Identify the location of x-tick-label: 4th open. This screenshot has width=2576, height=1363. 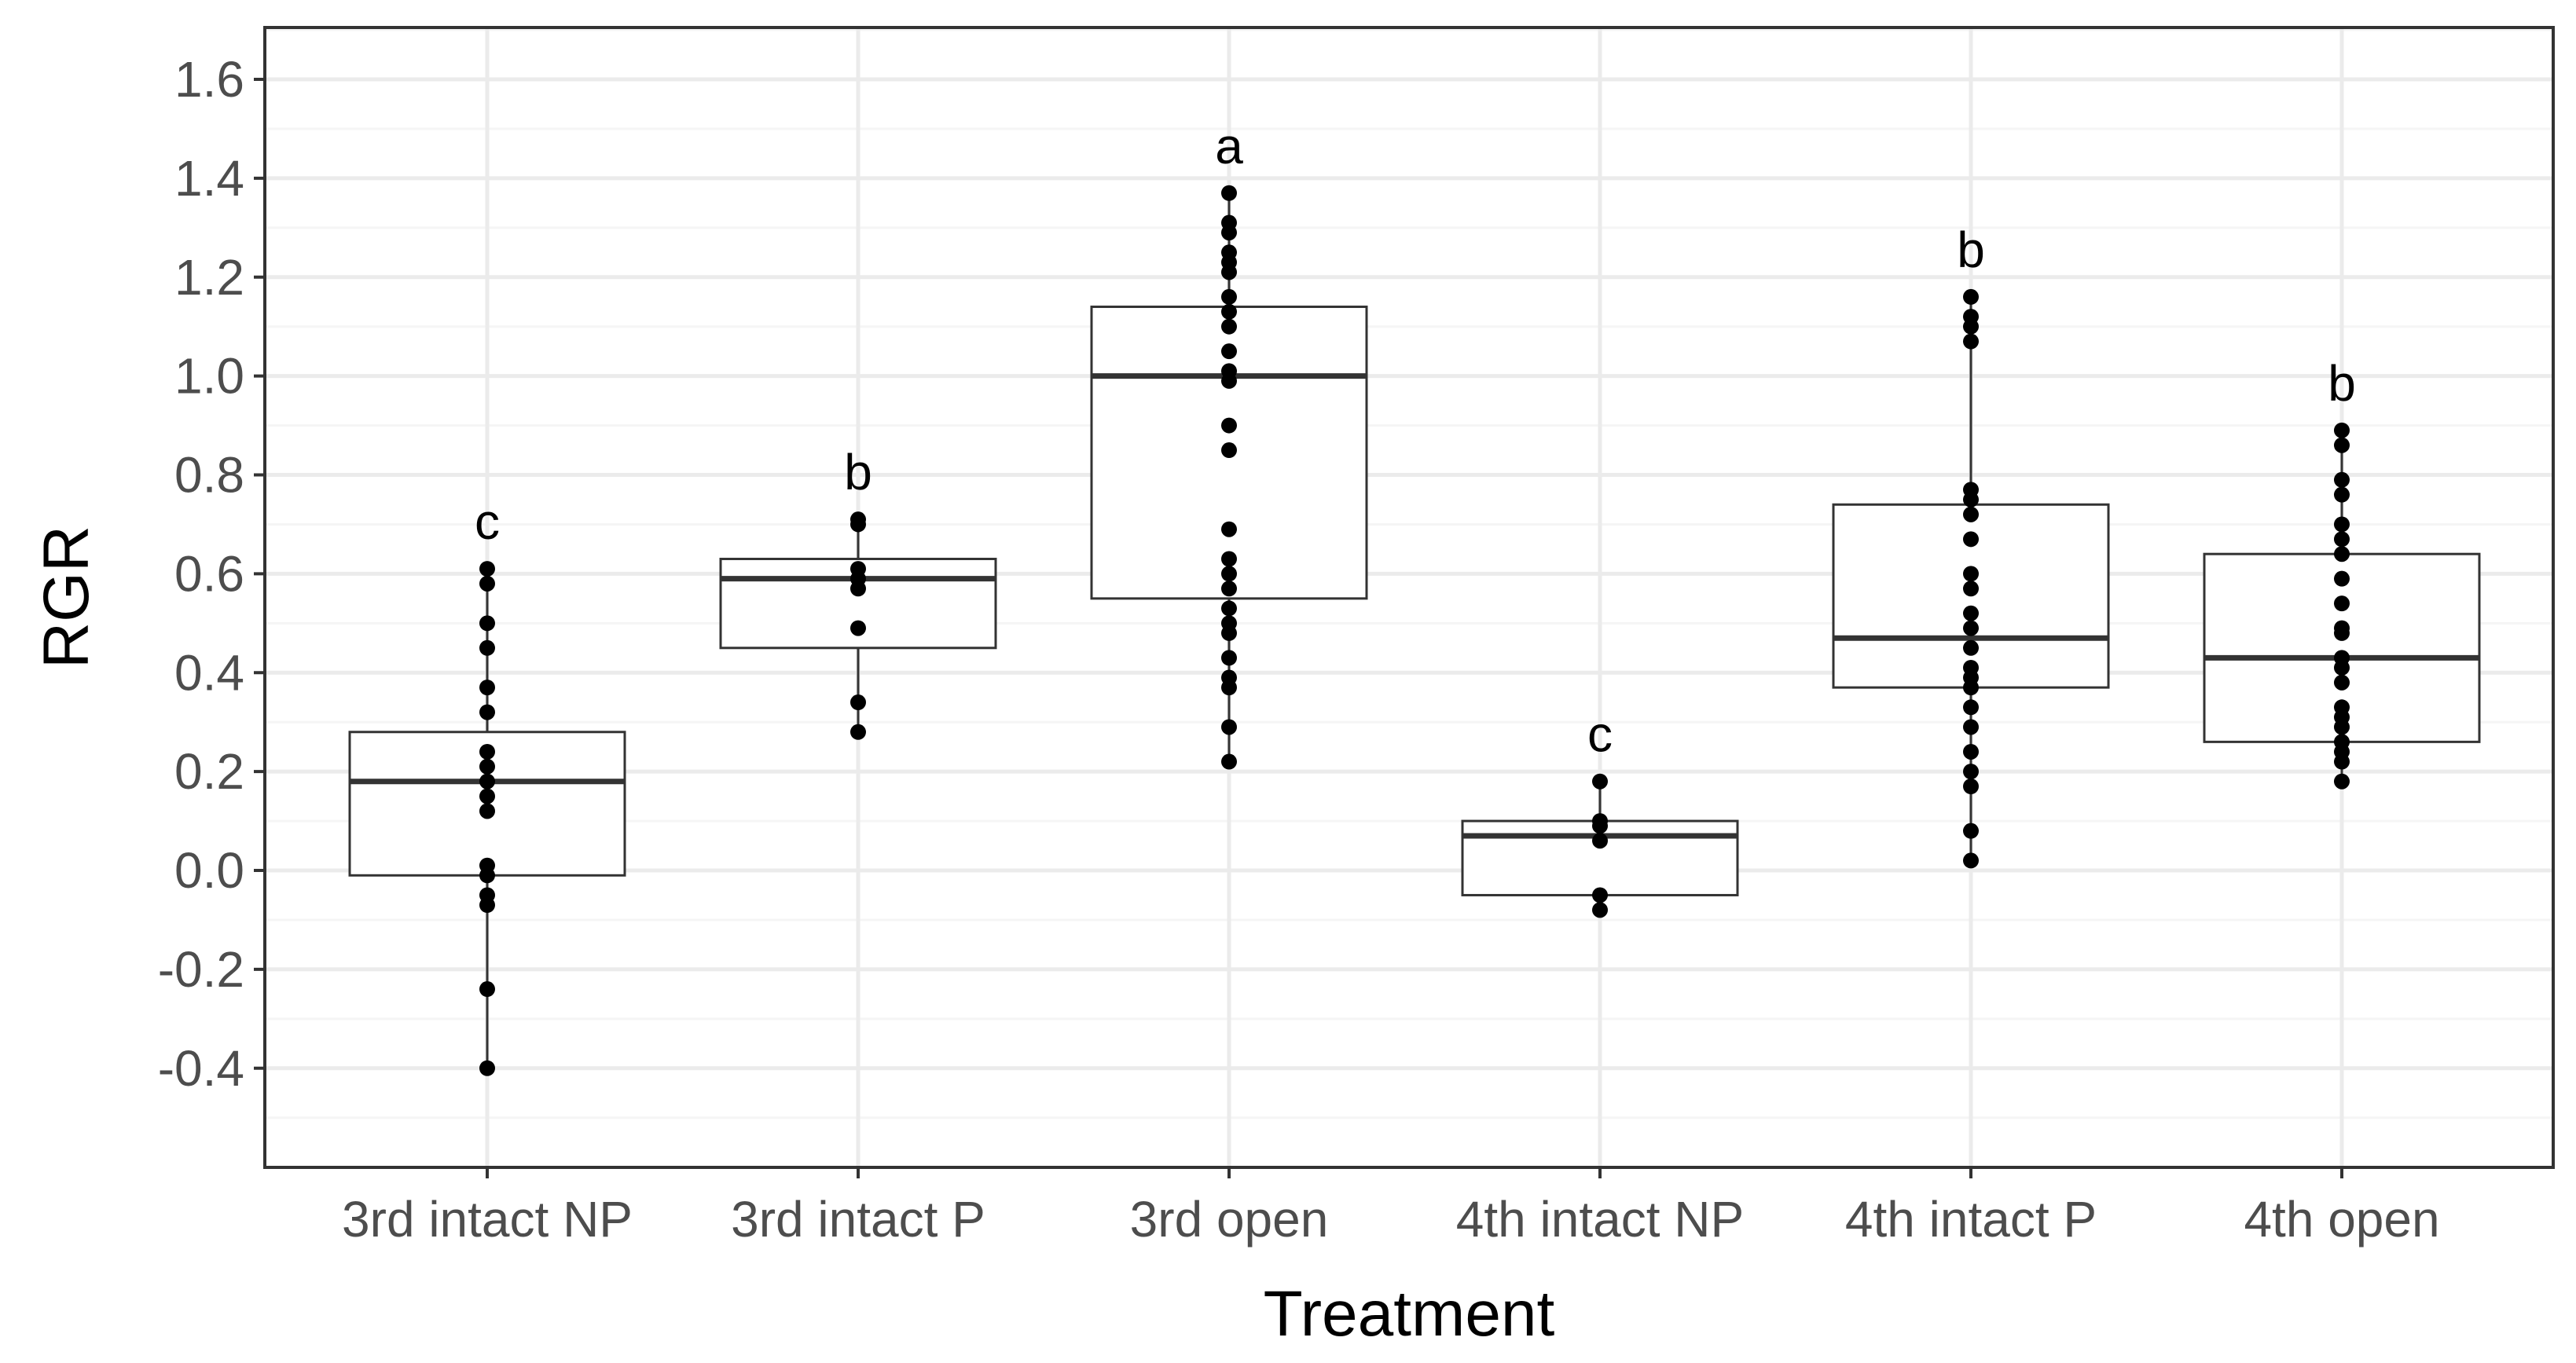
(2341, 1219).